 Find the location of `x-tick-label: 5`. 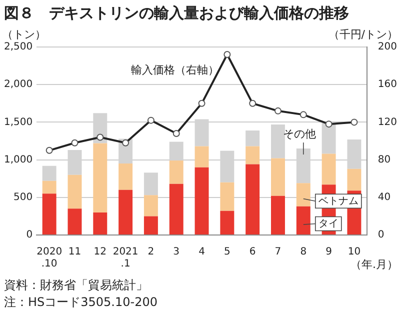

x-tick-label: 5 is located at coordinates (227, 252).